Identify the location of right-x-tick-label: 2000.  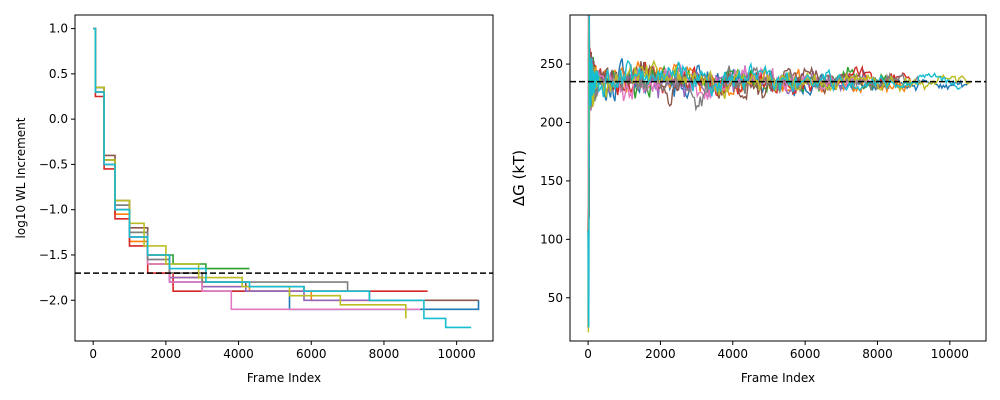
(660, 354).